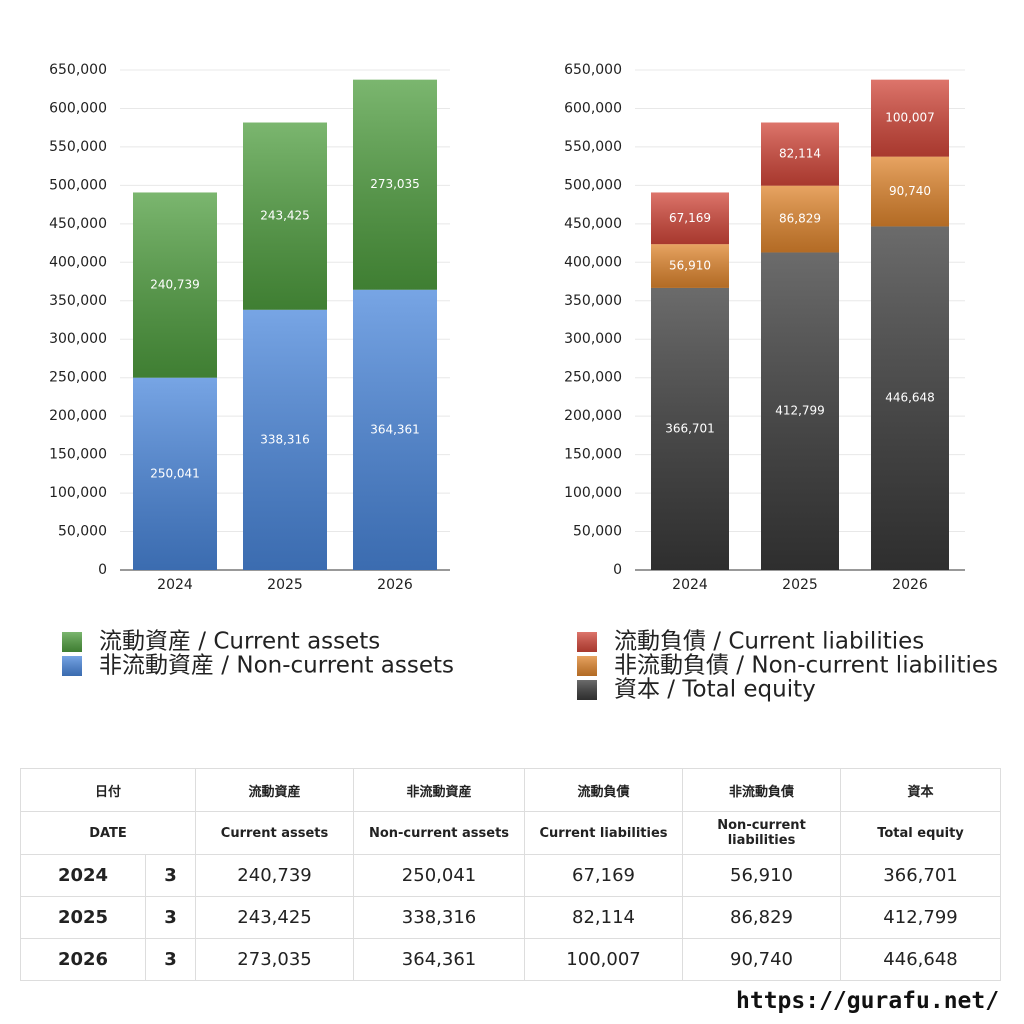  What do you see at coordinates (921, 875) in the screenshot?
I see `table-cell: 366,701` at bounding box center [921, 875].